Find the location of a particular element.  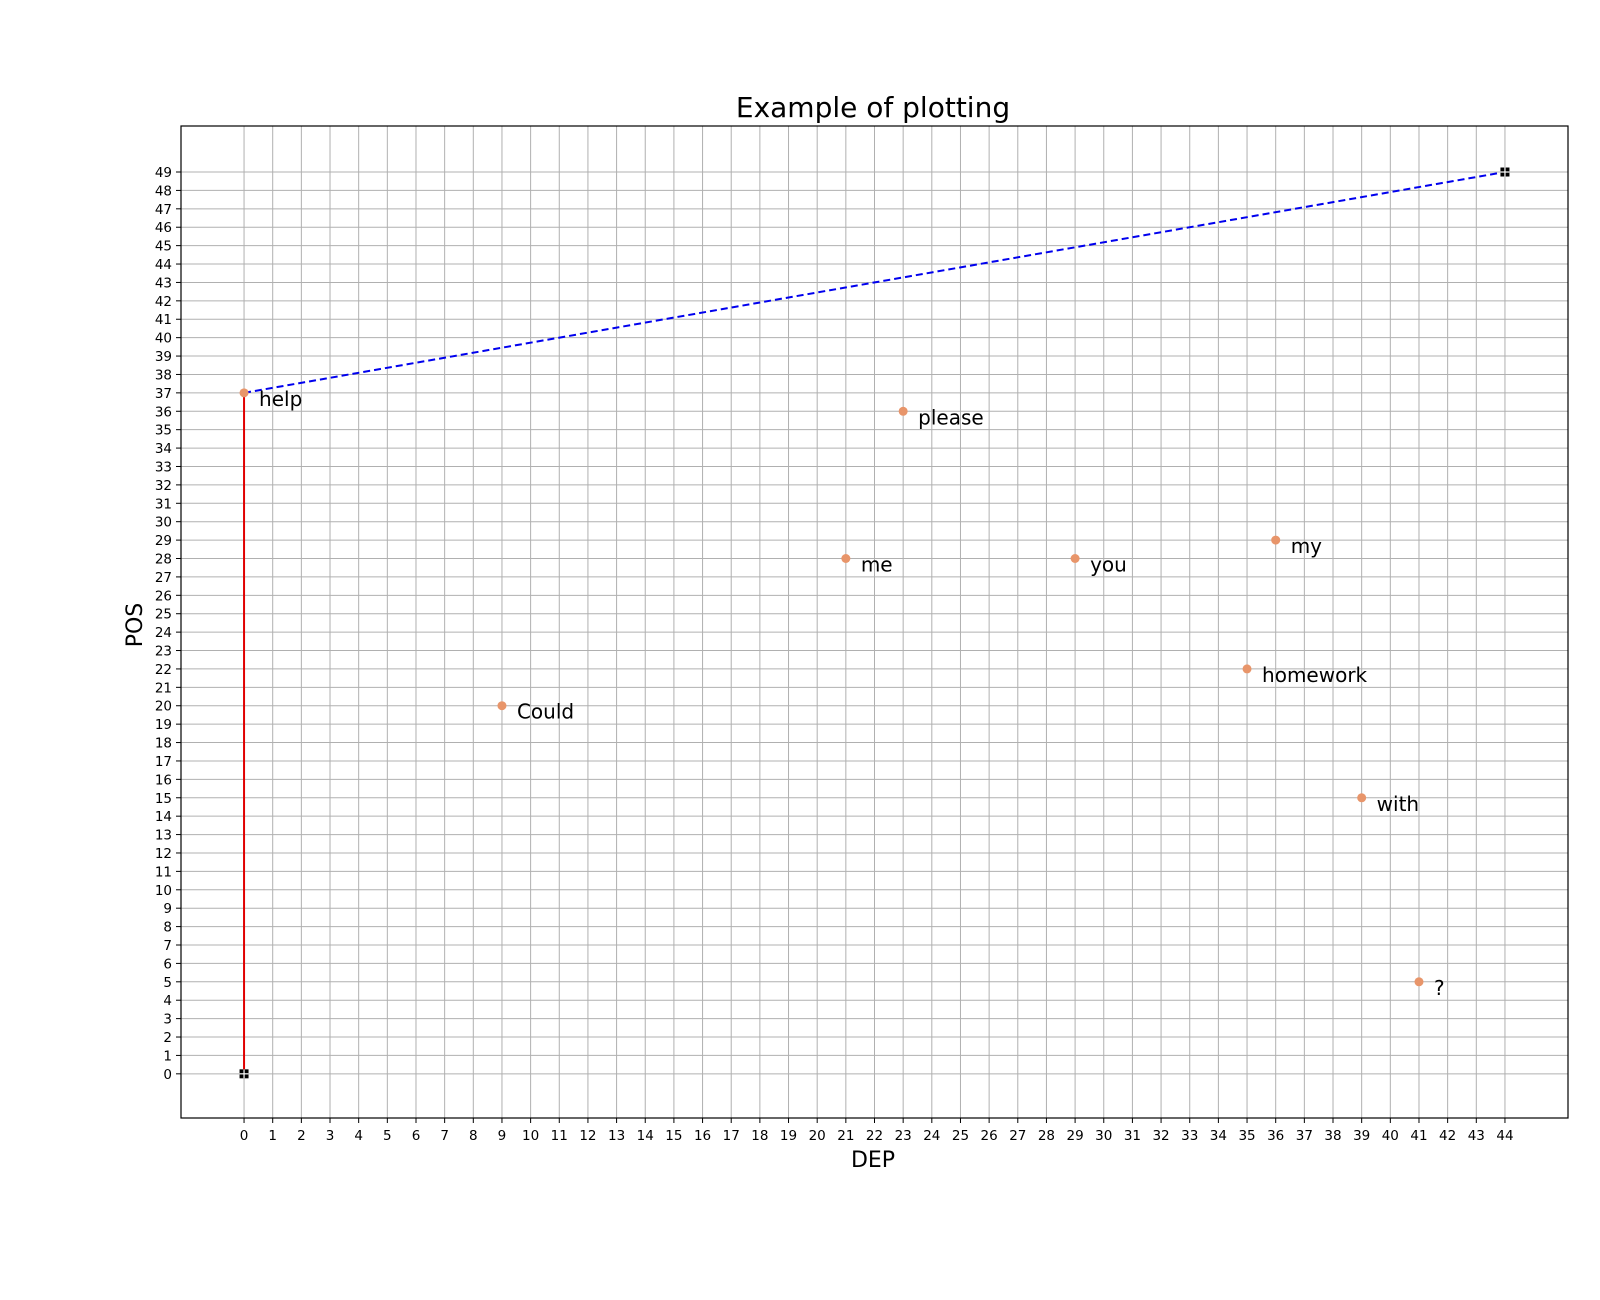

x-tick-label: 17 is located at coordinates (731, 1136).